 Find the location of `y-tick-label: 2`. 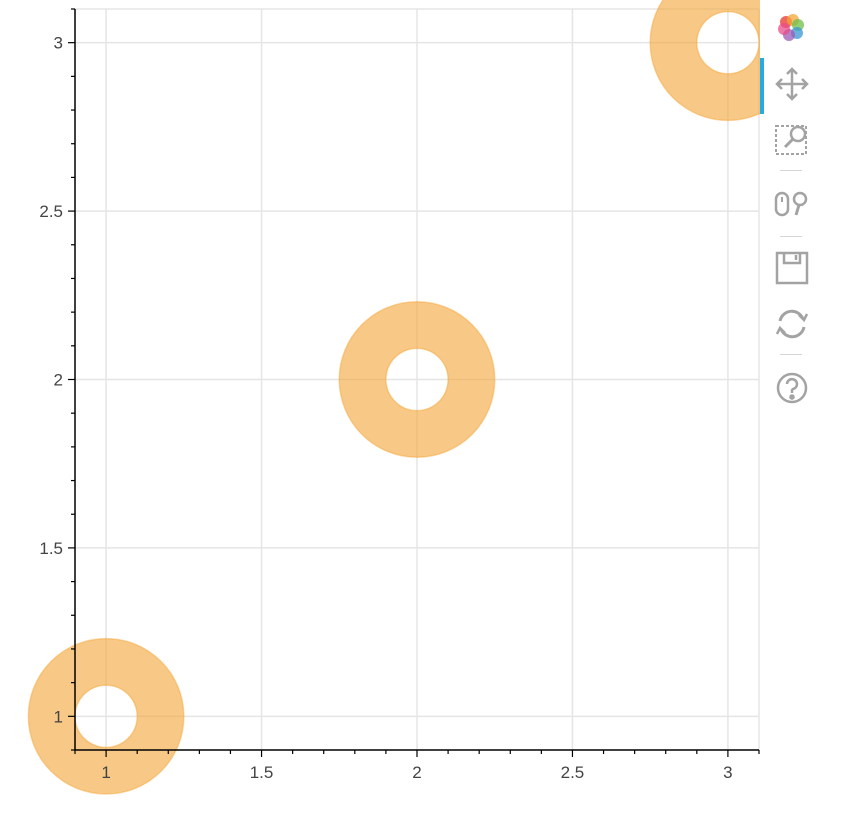

y-tick-label: 2 is located at coordinates (58, 380).